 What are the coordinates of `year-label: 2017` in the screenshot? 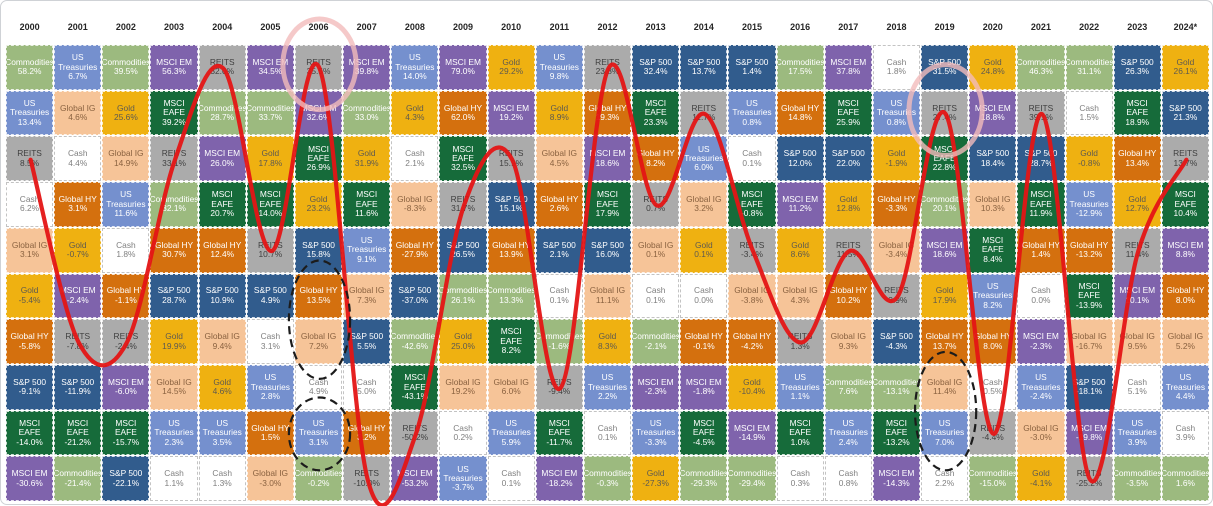 It's located at (848, 27).